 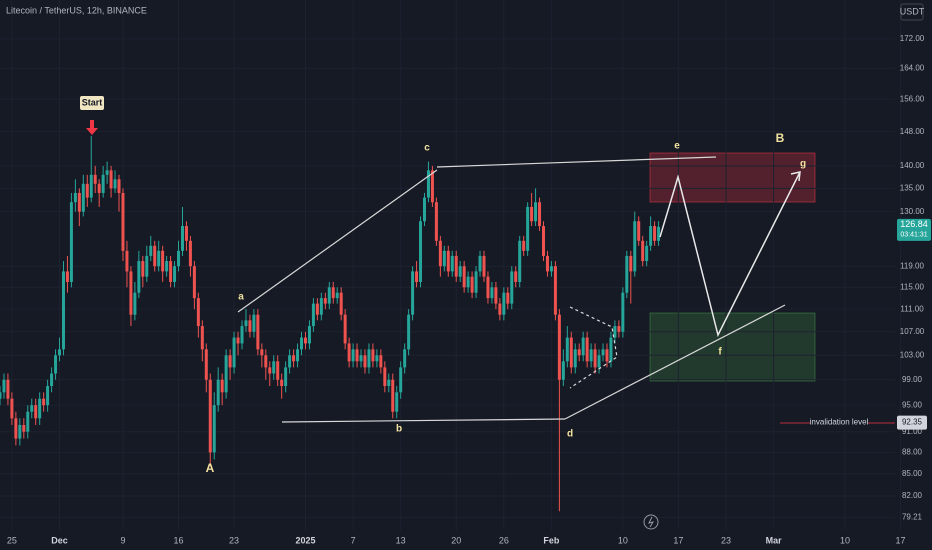 What do you see at coordinates (427, 148) in the screenshot?
I see `annotation: c` at bounding box center [427, 148].